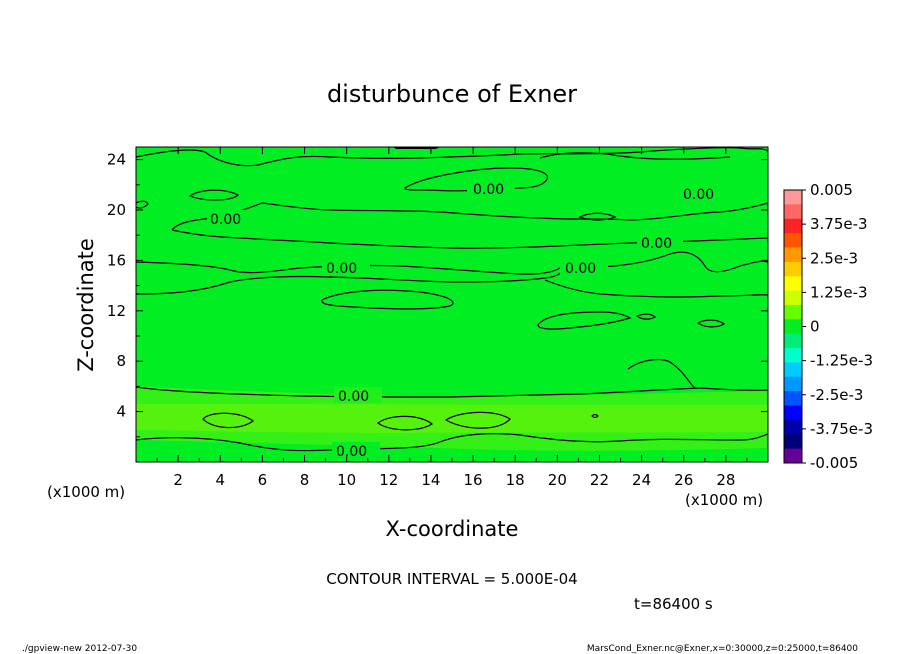  What do you see at coordinates (116, 311) in the screenshot?
I see `y-tick-label: 12` at bounding box center [116, 311].